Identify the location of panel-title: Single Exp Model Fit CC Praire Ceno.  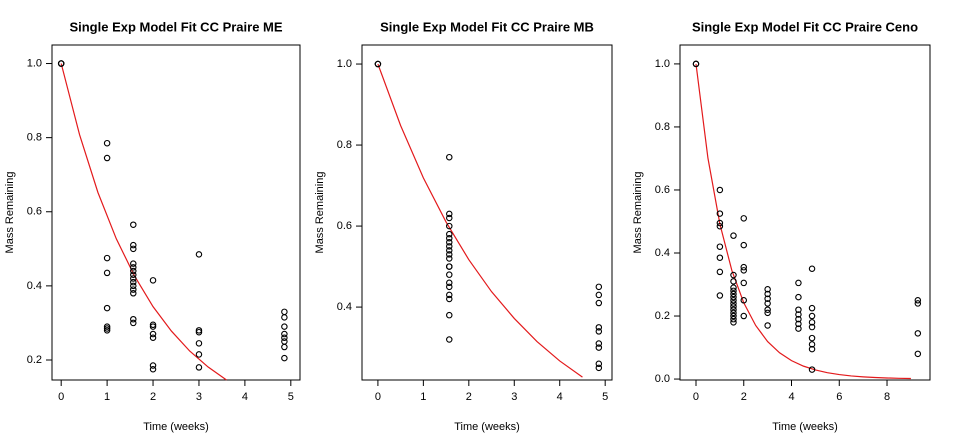
(805, 26).